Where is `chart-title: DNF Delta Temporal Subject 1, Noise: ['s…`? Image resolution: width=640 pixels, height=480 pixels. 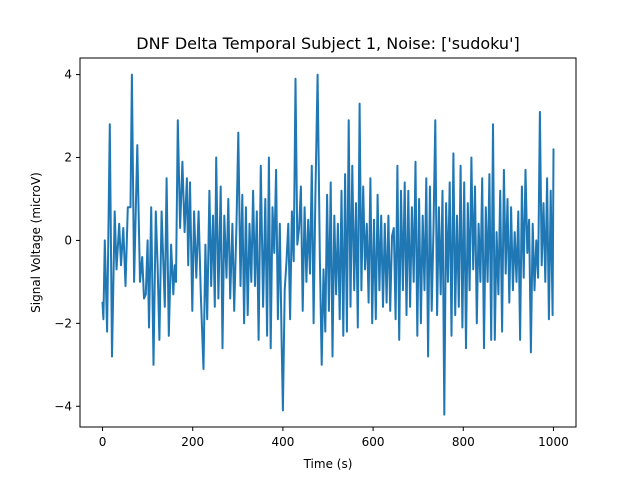 chart-title: DNF Delta Temporal Subject 1, Noise: ['s… is located at coordinates (327, 43).